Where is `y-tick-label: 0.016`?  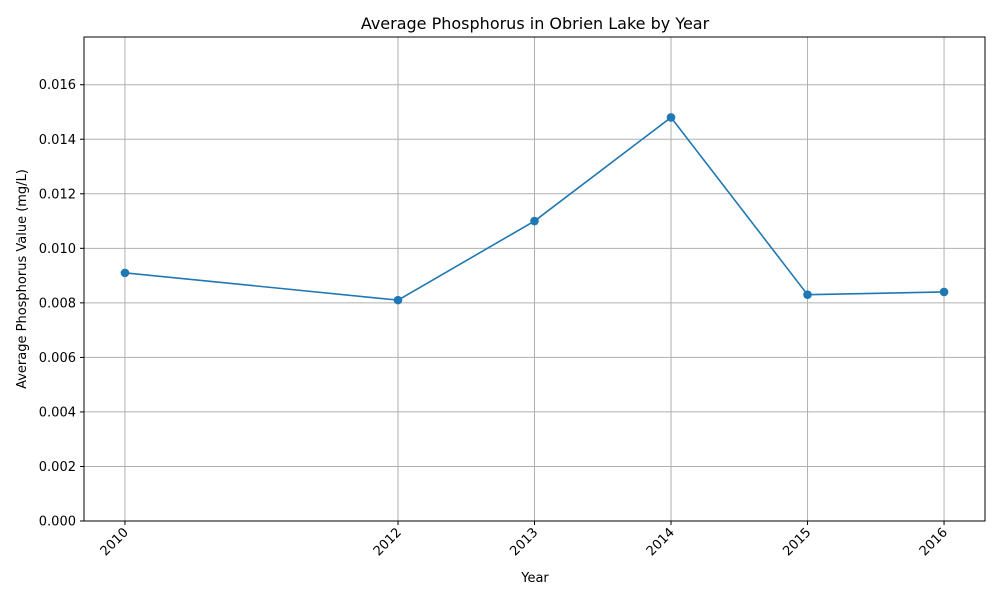 y-tick-label: 0.016 is located at coordinates (57, 85).